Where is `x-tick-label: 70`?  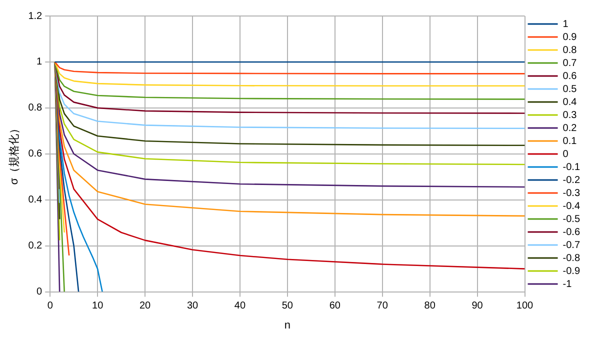 x-tick-label: 70 is located at coordinates (382, 306).